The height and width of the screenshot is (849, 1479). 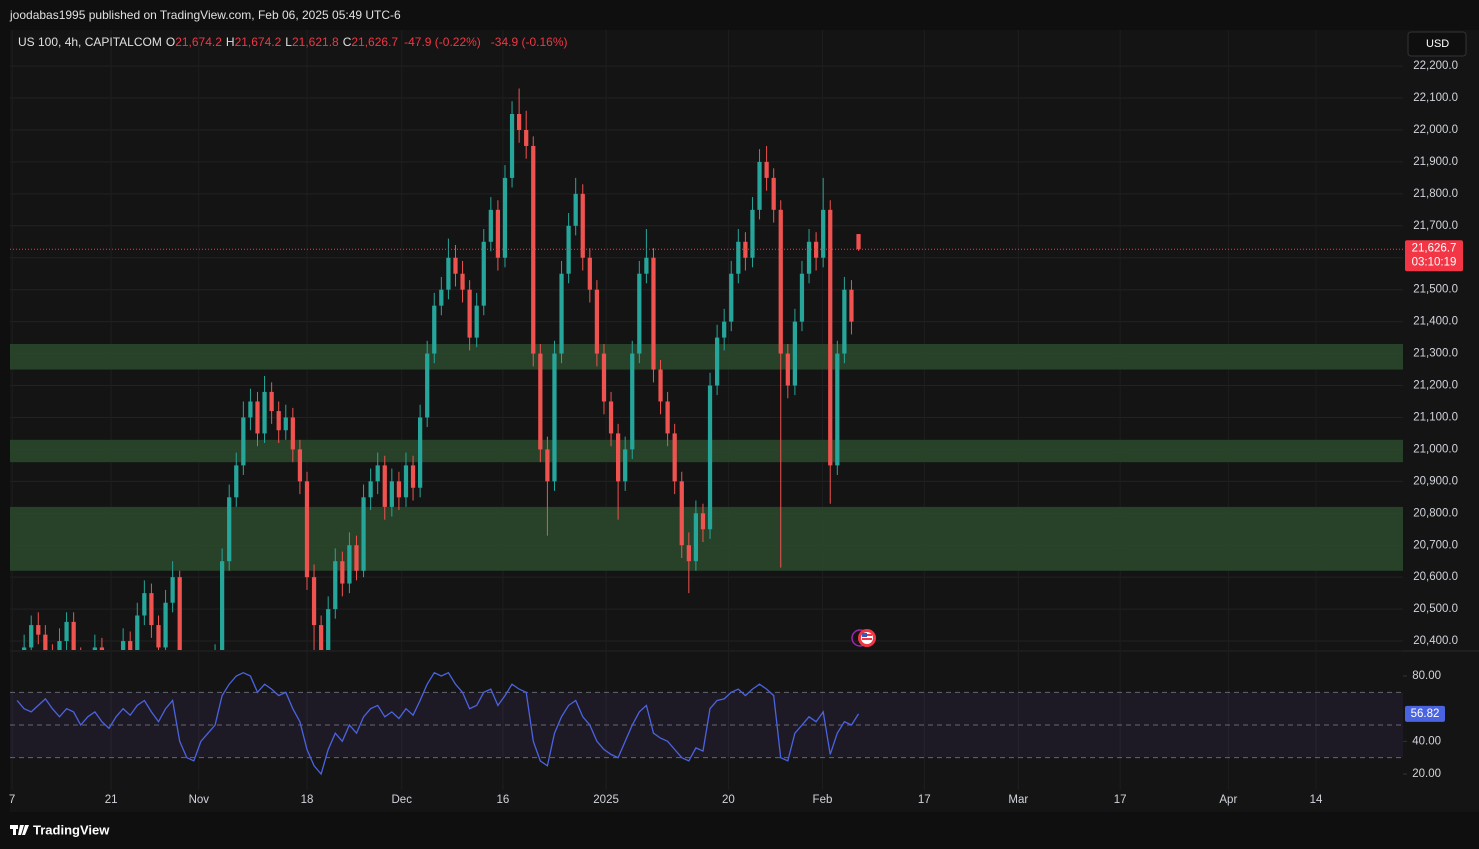 What do you see at coordinates (728, 800) in the screenshot?
I see `x-tick-label: 20` at bounding box center [728, 800].